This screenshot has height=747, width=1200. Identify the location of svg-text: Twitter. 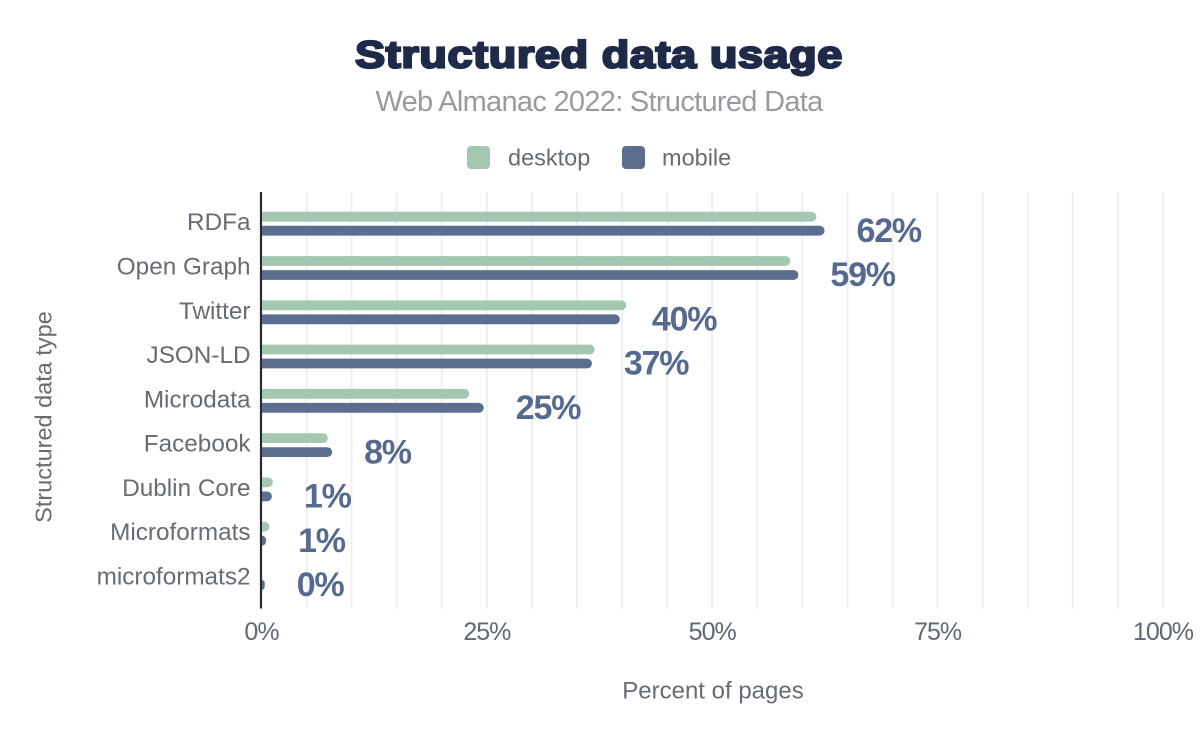
(215, 311).